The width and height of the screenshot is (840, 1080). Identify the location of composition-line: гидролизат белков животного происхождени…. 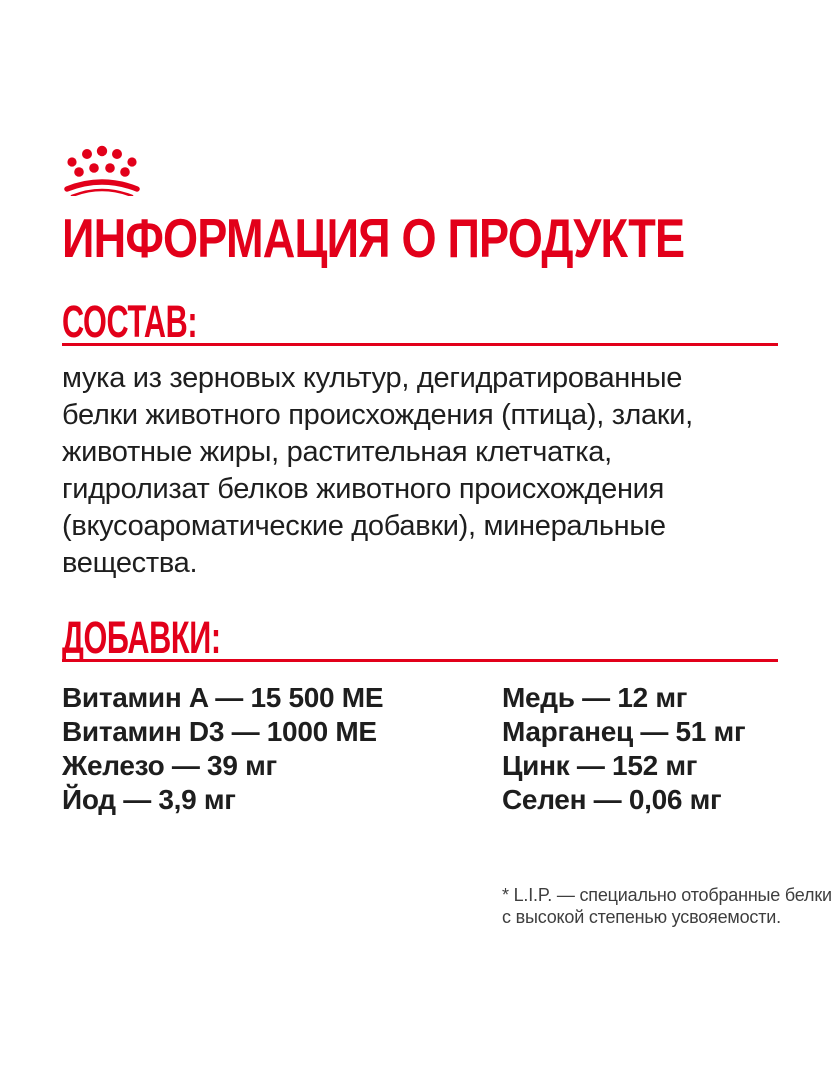
(363, 489).